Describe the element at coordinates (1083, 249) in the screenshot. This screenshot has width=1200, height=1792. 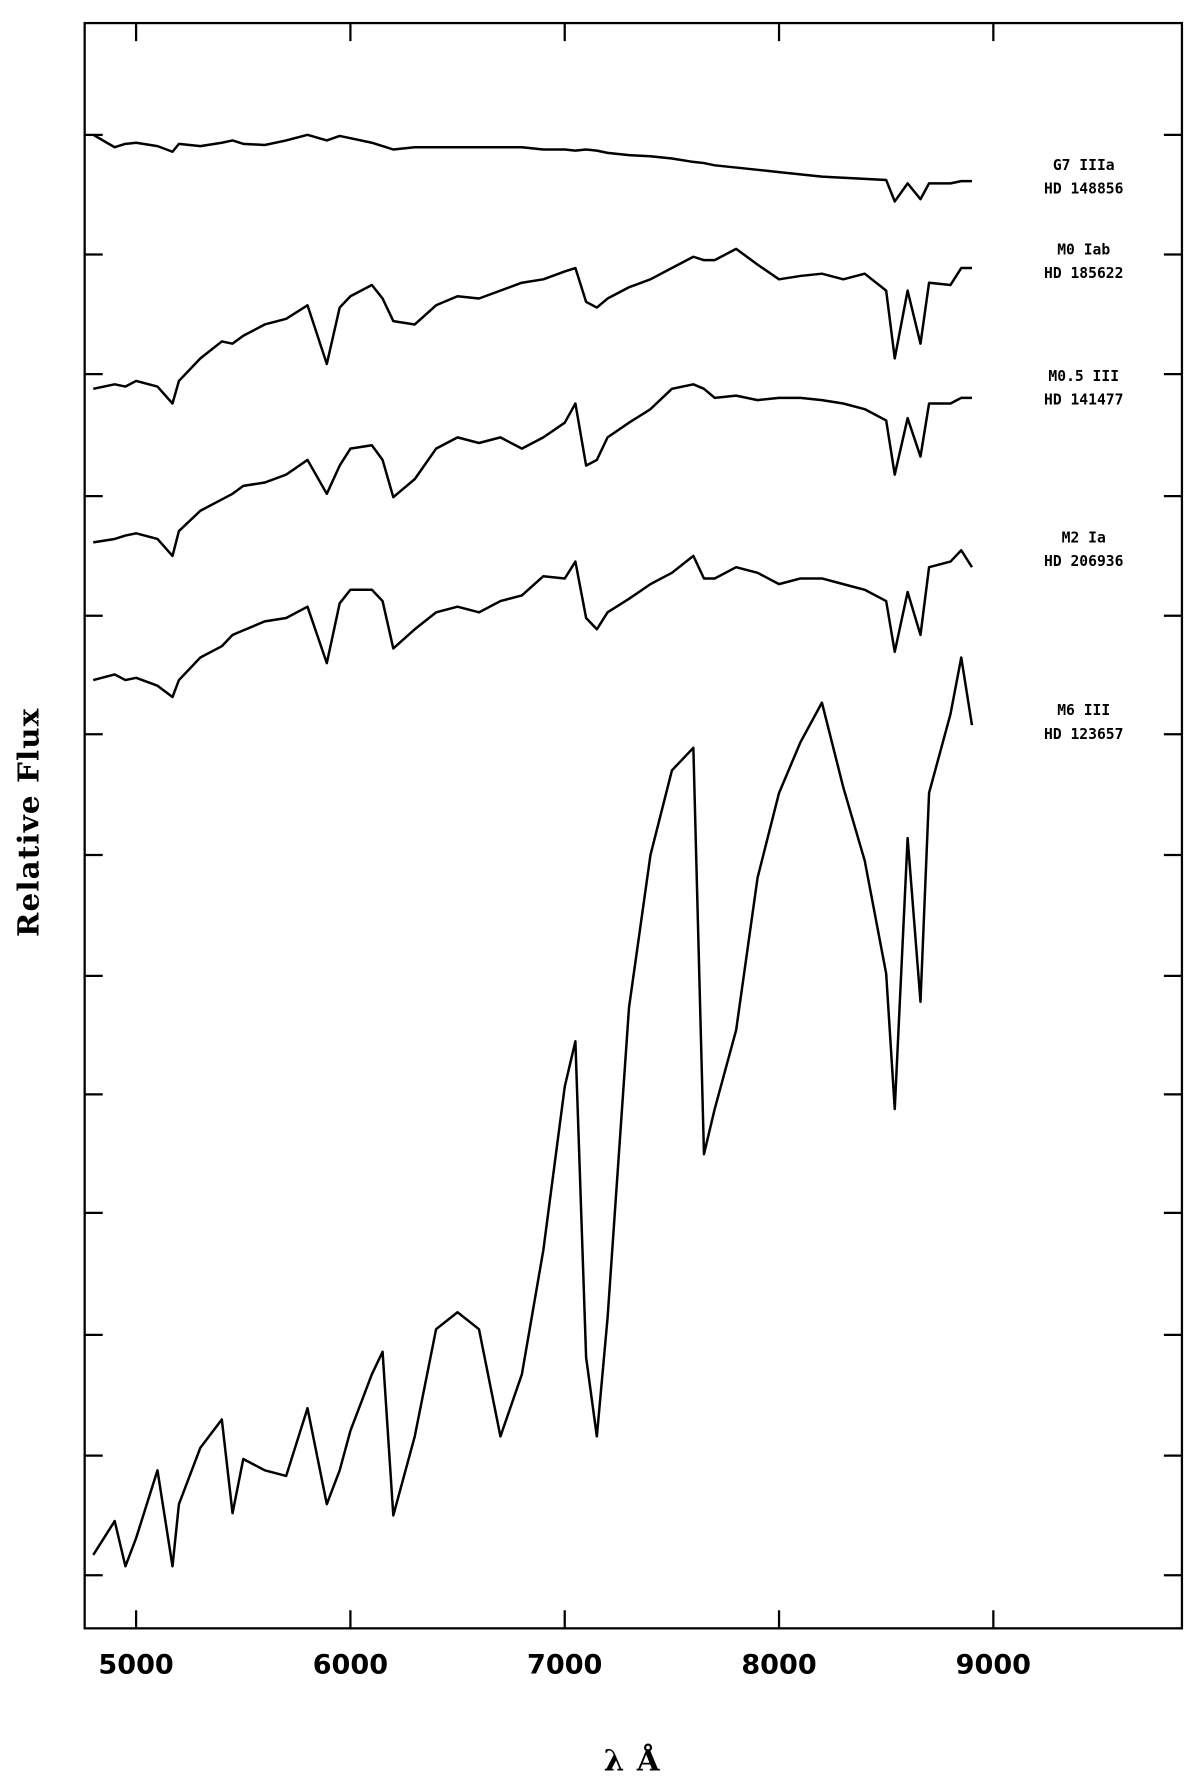
I see `series-label: M0 Iab` at that location.